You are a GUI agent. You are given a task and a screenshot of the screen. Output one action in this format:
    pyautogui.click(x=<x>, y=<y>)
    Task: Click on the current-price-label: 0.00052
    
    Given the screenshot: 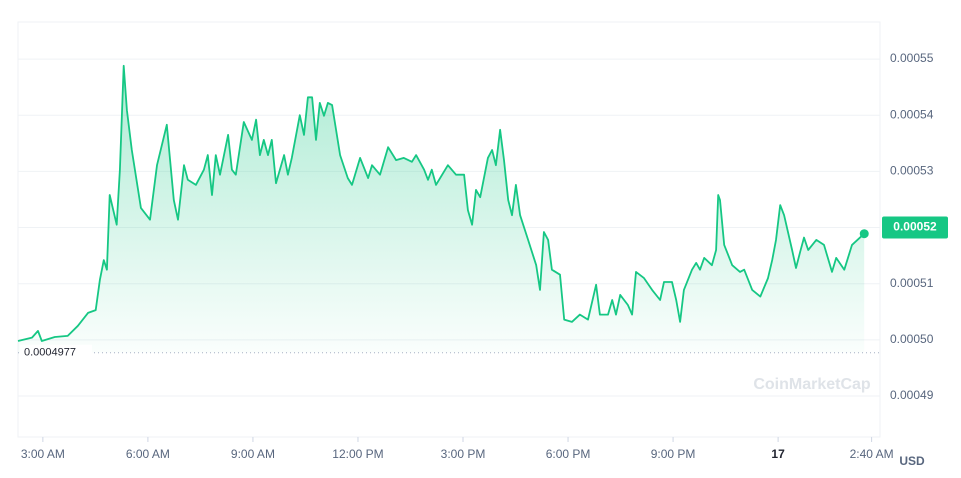 What is the action you would take?
    pyautogui.click(x=915, y=227)
    